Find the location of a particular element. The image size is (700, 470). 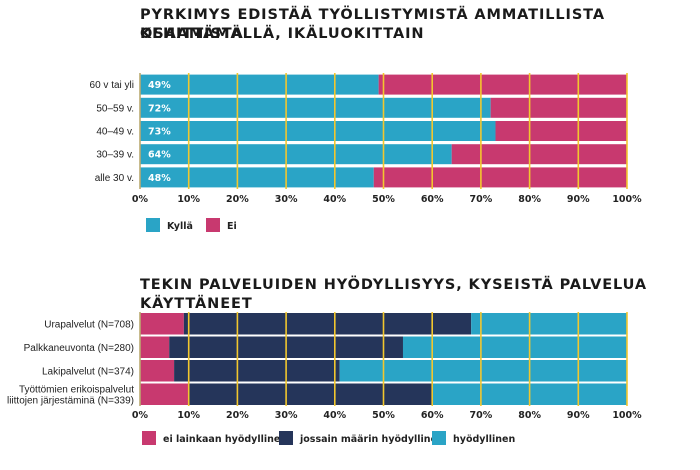

category-label: 60 v tai yli is located at coordinates (112, 85).